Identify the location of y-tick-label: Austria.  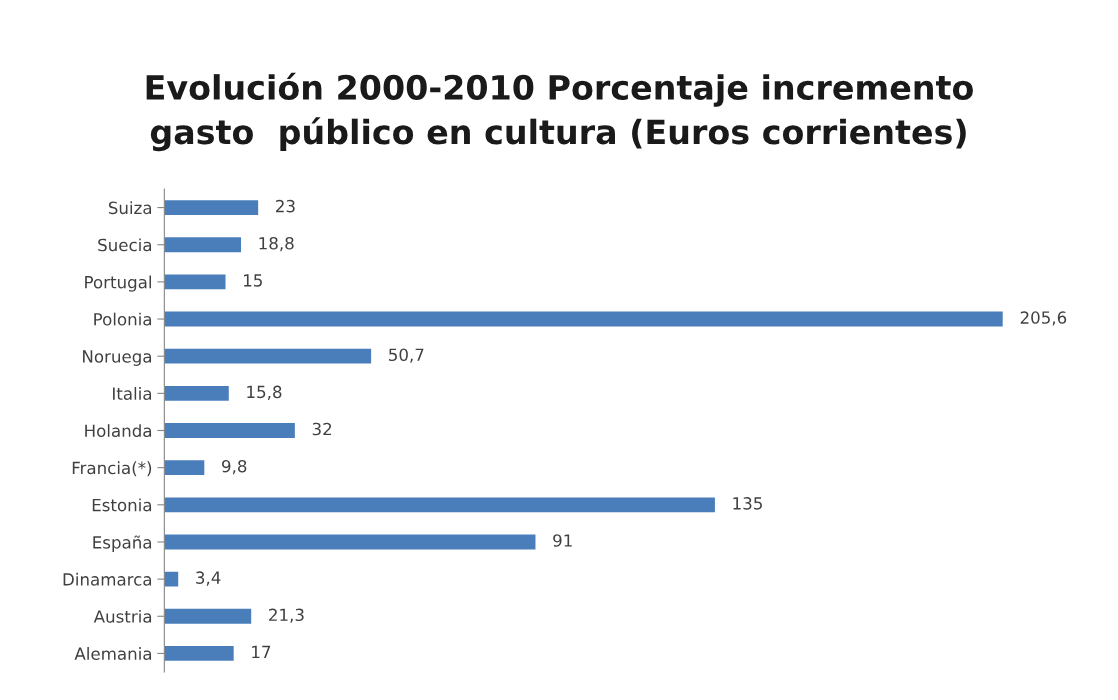
(122, 616).